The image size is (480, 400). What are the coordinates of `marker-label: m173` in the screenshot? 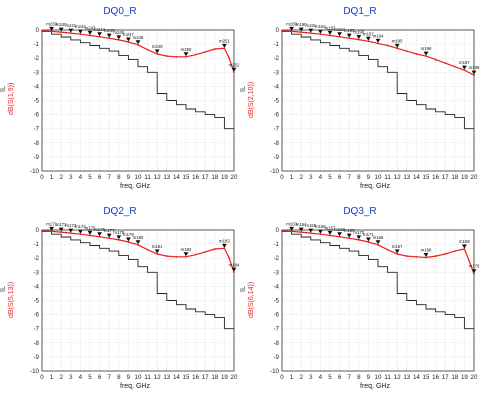 It's located at (70, 225).